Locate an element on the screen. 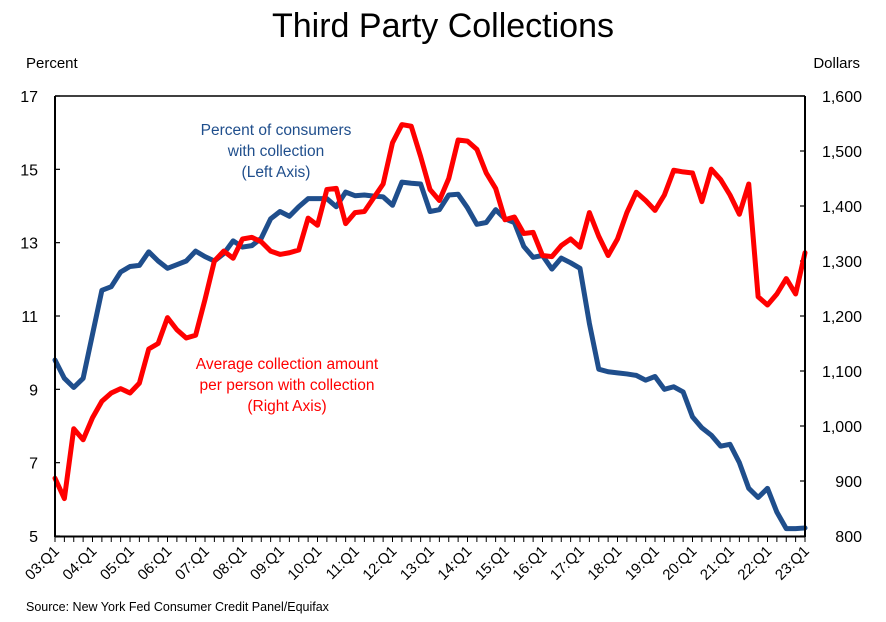 This screenshot has height=622, width=886. x-tick-label: 18:Q1 is located at coordinates (604, 563).